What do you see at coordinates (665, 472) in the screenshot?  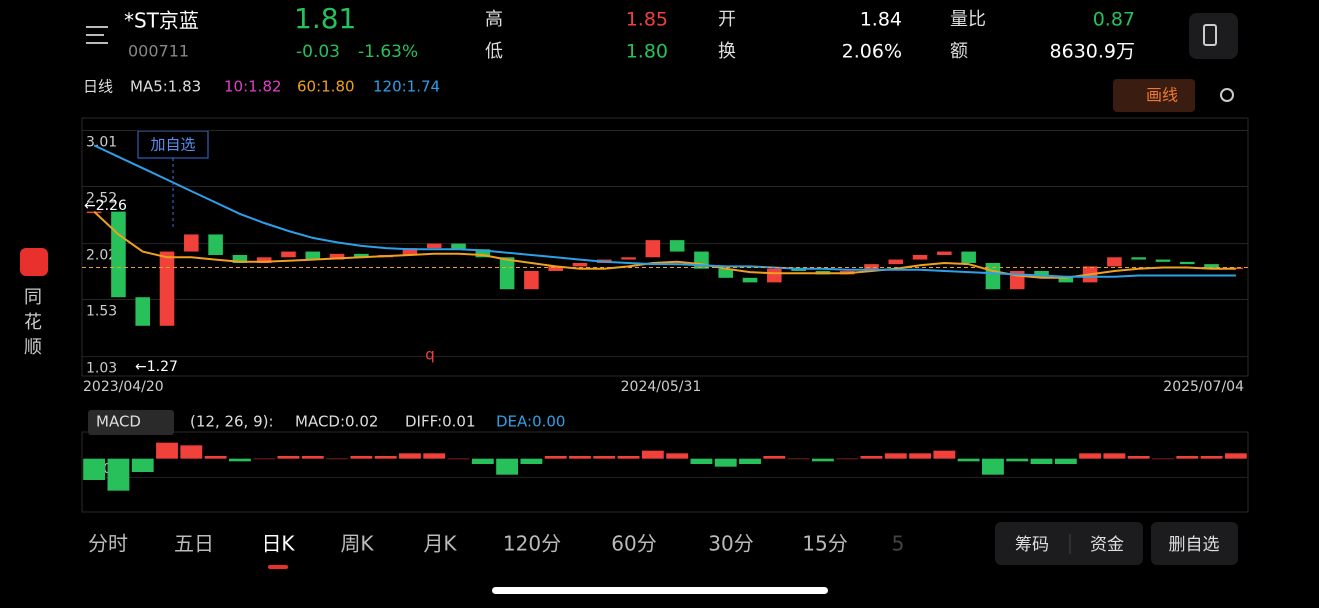 I see `macd-frame` at bounding box center [665, 472].